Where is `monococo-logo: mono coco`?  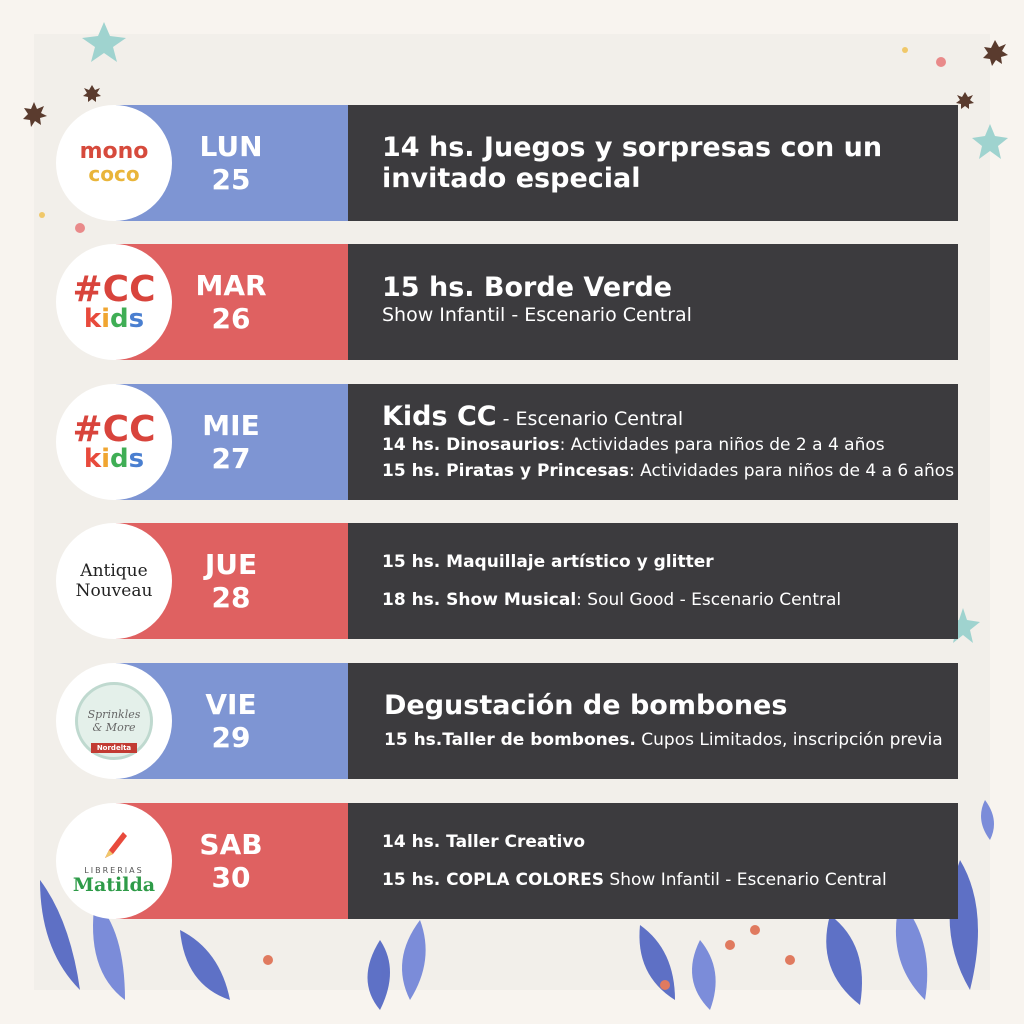
monococo-logo: mono coco is located at coordinates (114, 163).